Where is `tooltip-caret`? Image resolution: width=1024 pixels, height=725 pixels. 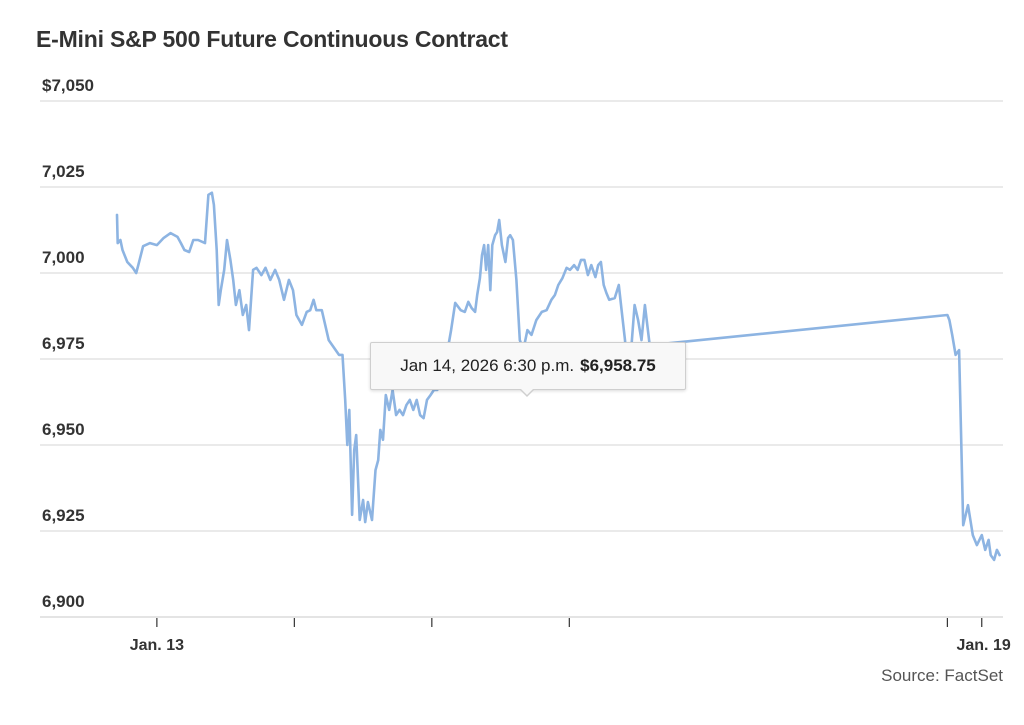 tooltip-caret is located at coordinates (527, 392).